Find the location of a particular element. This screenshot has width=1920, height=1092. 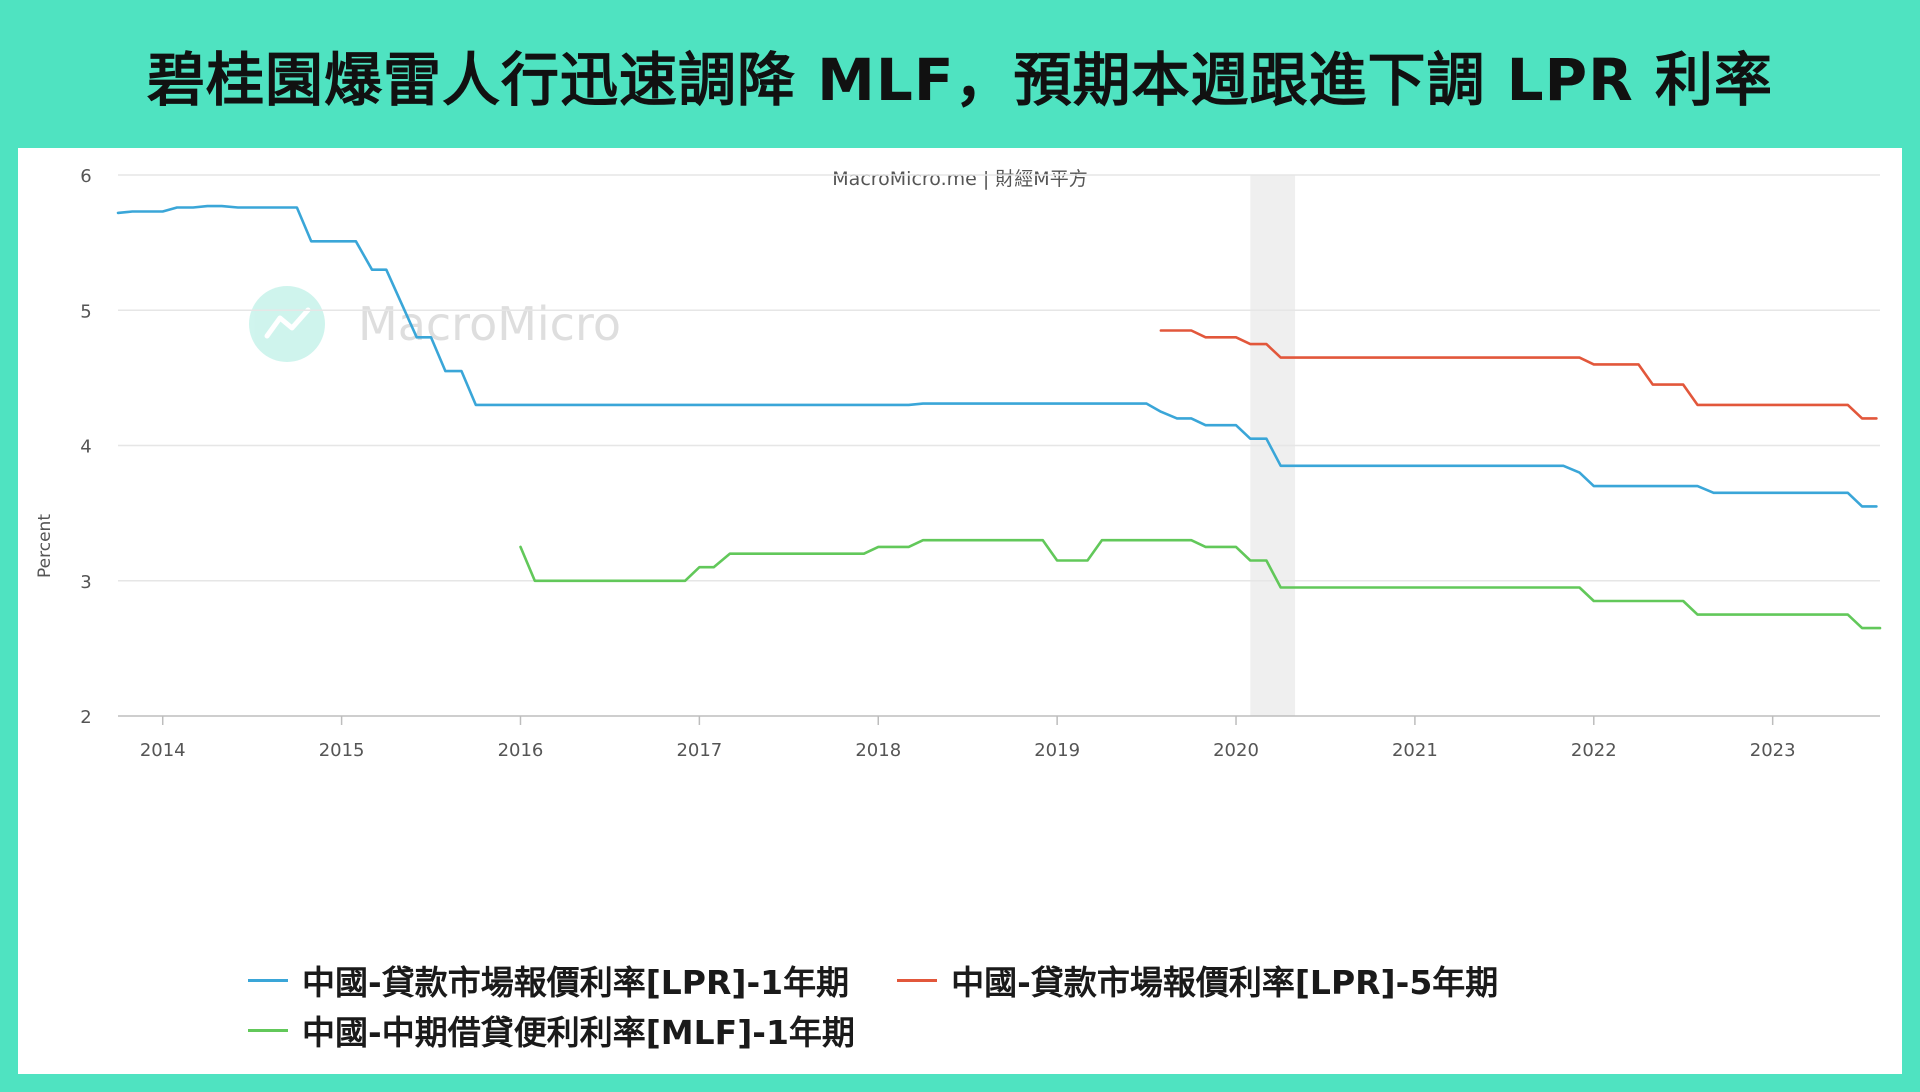

y-tick-label: 4 is located at coordinates (85, 447).